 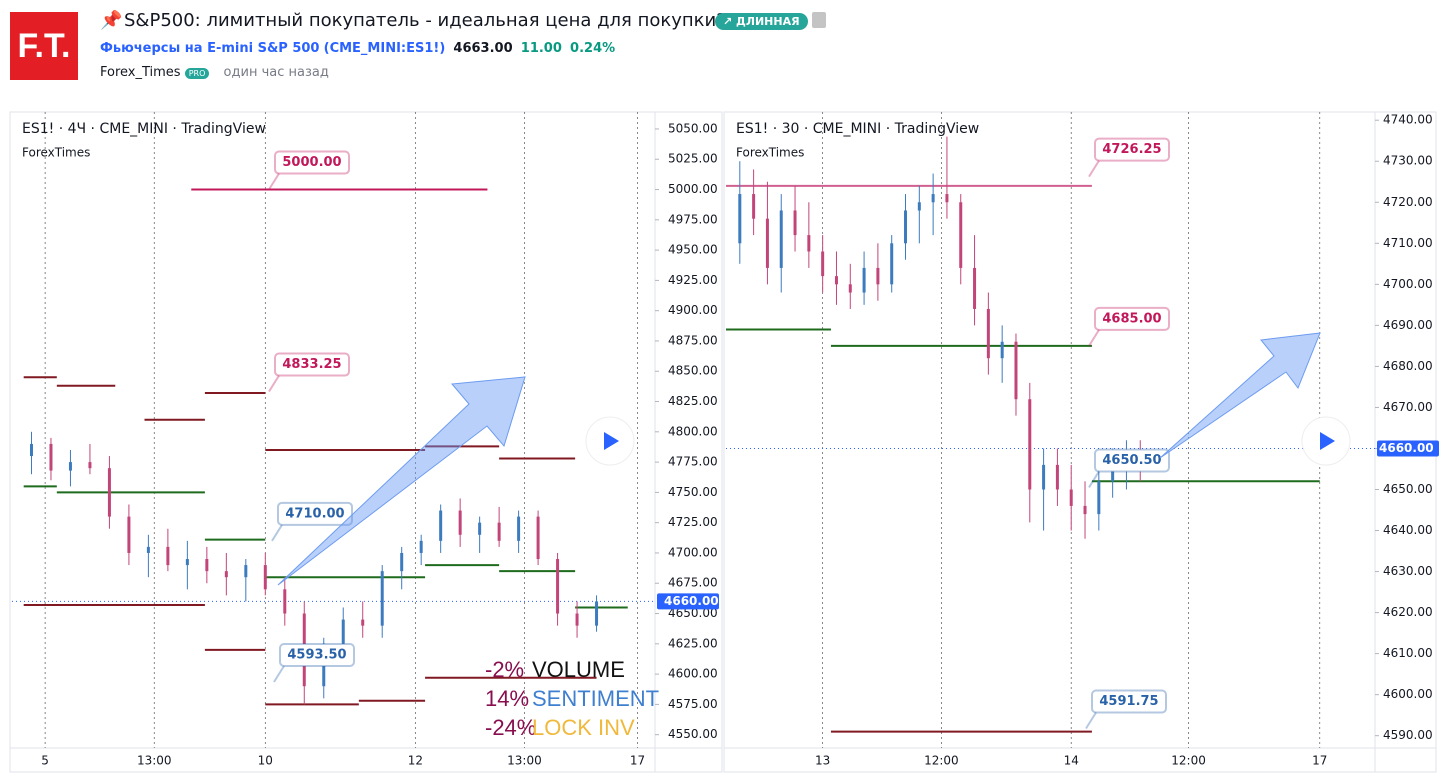 I want to click on y-tick-label: 4725.00, so click(x=693, y=522).